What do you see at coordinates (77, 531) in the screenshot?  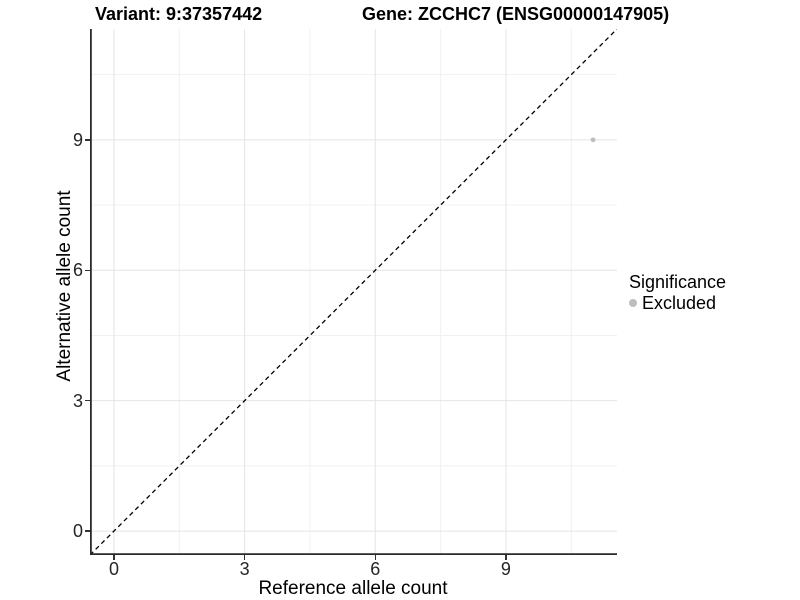 I see `y-tick-label: 0` at bounding box center [77, 531].